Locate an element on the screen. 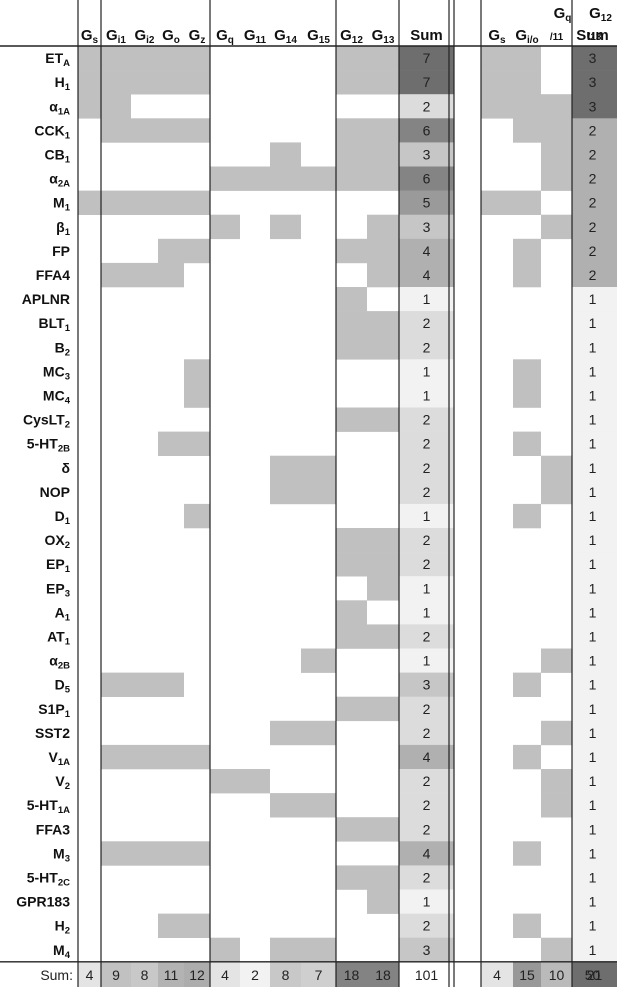 This screenshot has height=987, width=617. receptor-label: FFA3 is located at coordinates (53, 829).